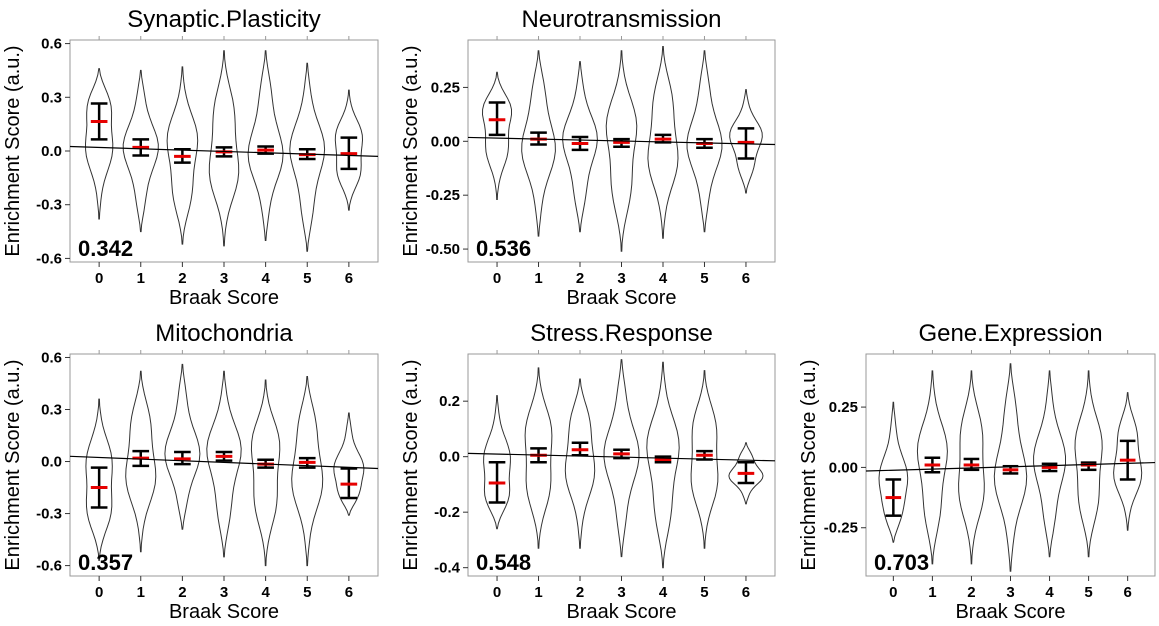 The image size is (1159, 626). What do you see at coordinates (449, 401) in the screenshot?
I see `y-tick-label: 0.2` at bounding box center [449, 401].